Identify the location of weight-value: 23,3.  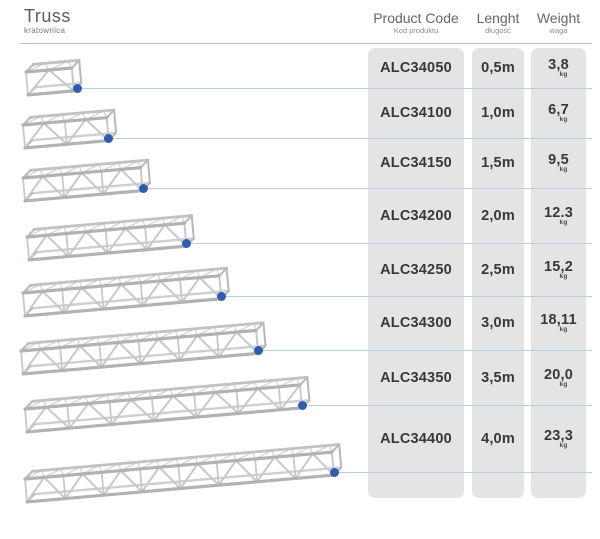
(558, 435).